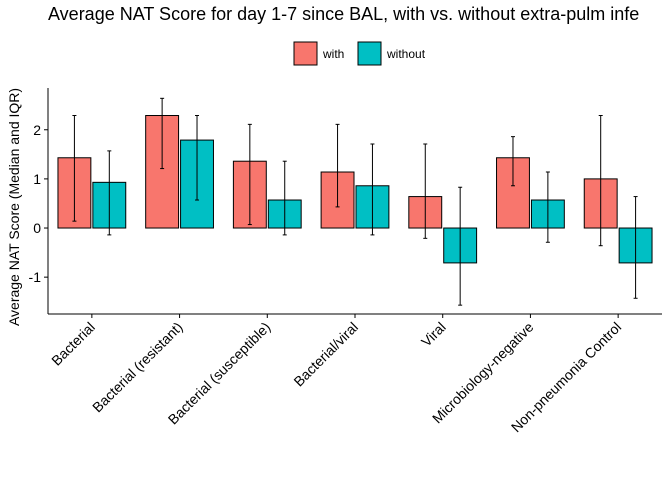 This screenshot has height=480, width=672. I want to click on x-tick-label-3: Bacterial/viral, so click(325, 354).